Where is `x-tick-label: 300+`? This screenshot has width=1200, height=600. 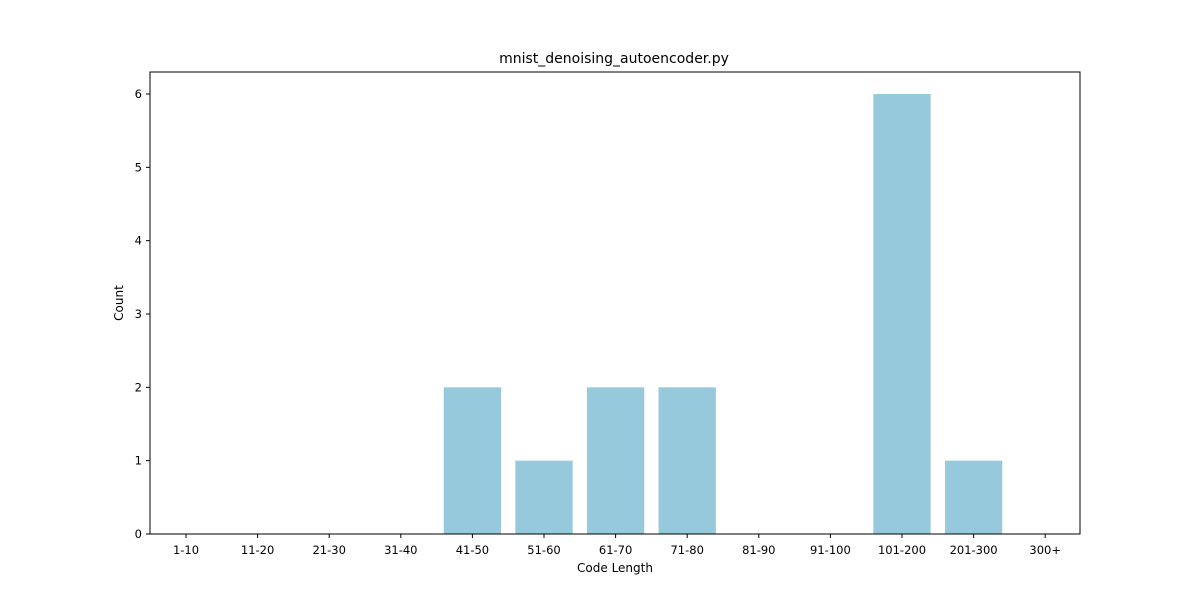
x-tick-label: 300+ is located at coordinates (1045, 550).